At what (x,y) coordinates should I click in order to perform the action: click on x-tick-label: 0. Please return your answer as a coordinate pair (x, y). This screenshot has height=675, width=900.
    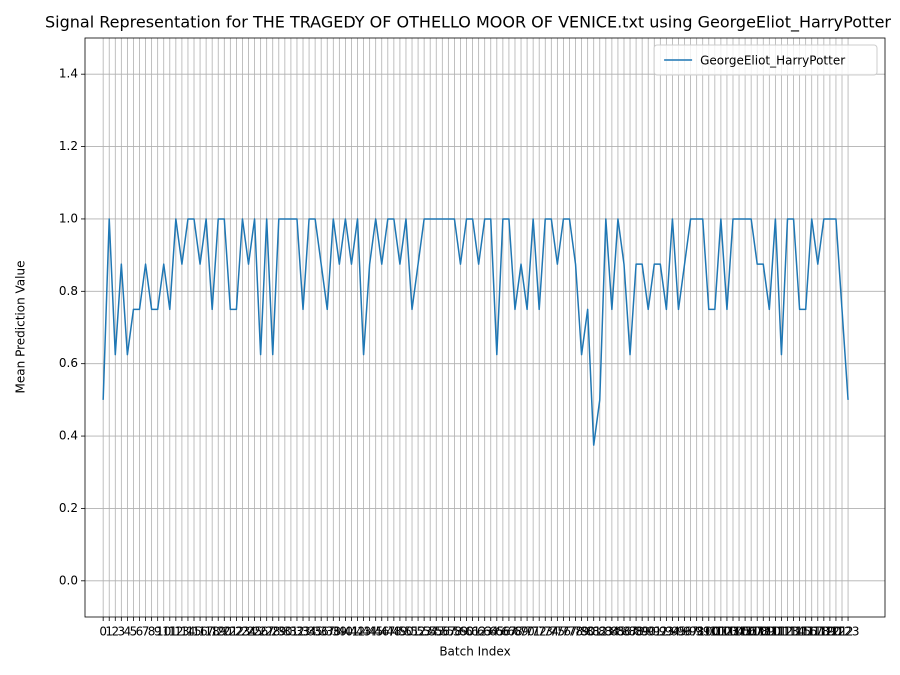
    Looking at the image, I should click on (103, 632).